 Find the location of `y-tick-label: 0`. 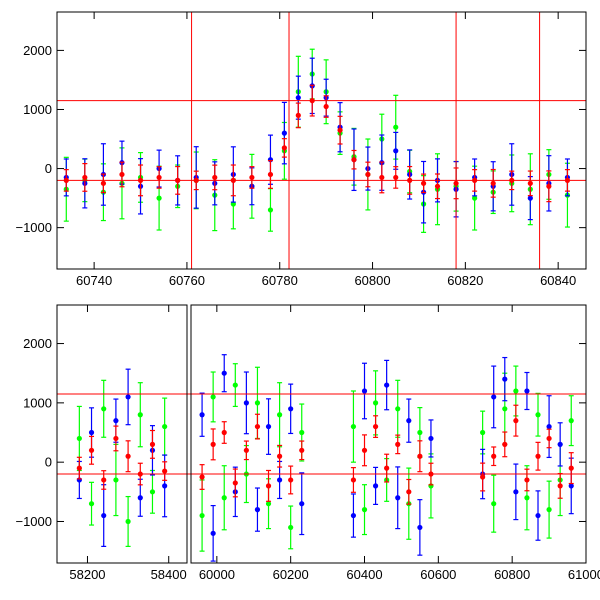

y-tick-label: 0 is located at coordinates (48, 462).